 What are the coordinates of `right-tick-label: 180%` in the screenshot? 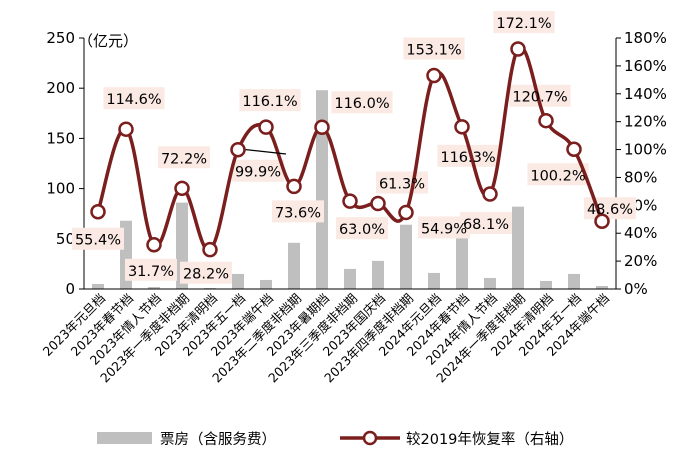 It's located at (645, 38).